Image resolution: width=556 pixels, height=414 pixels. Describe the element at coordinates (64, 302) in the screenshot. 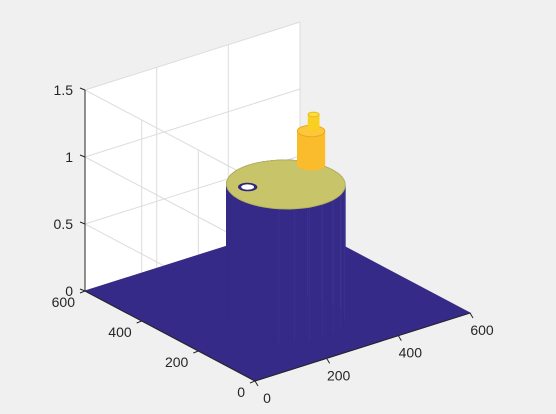

I see `y-tick-label: 600` at that location.